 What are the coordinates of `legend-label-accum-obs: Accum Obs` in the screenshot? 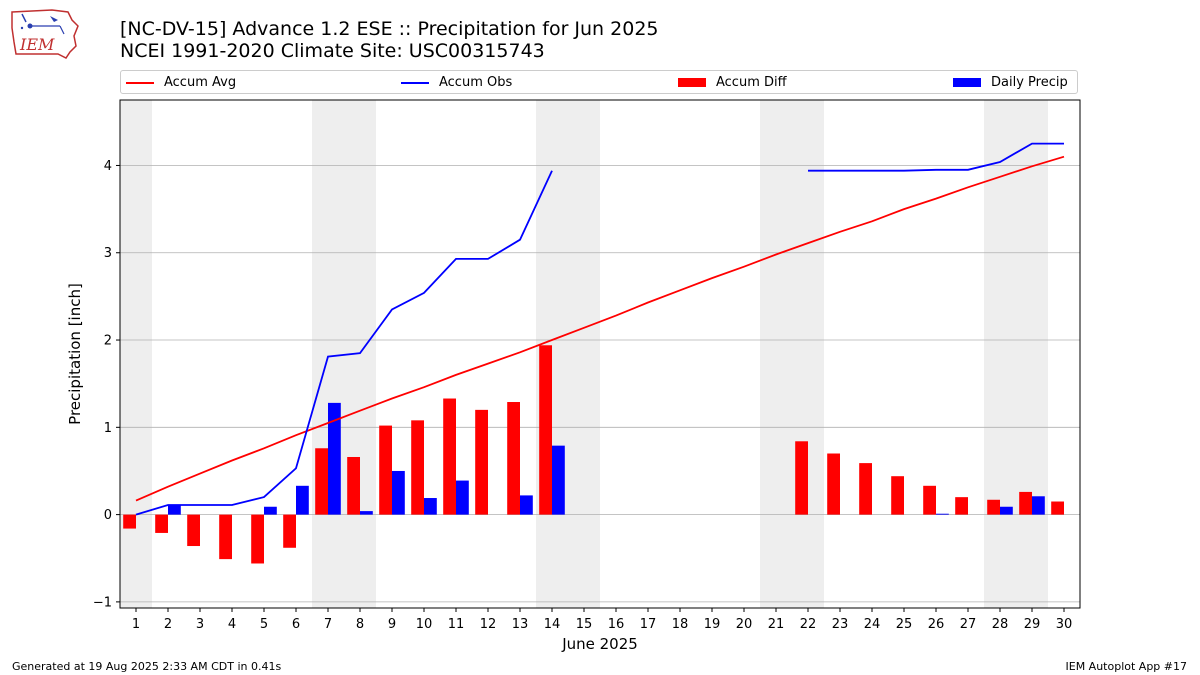 It's located at (476, 82).